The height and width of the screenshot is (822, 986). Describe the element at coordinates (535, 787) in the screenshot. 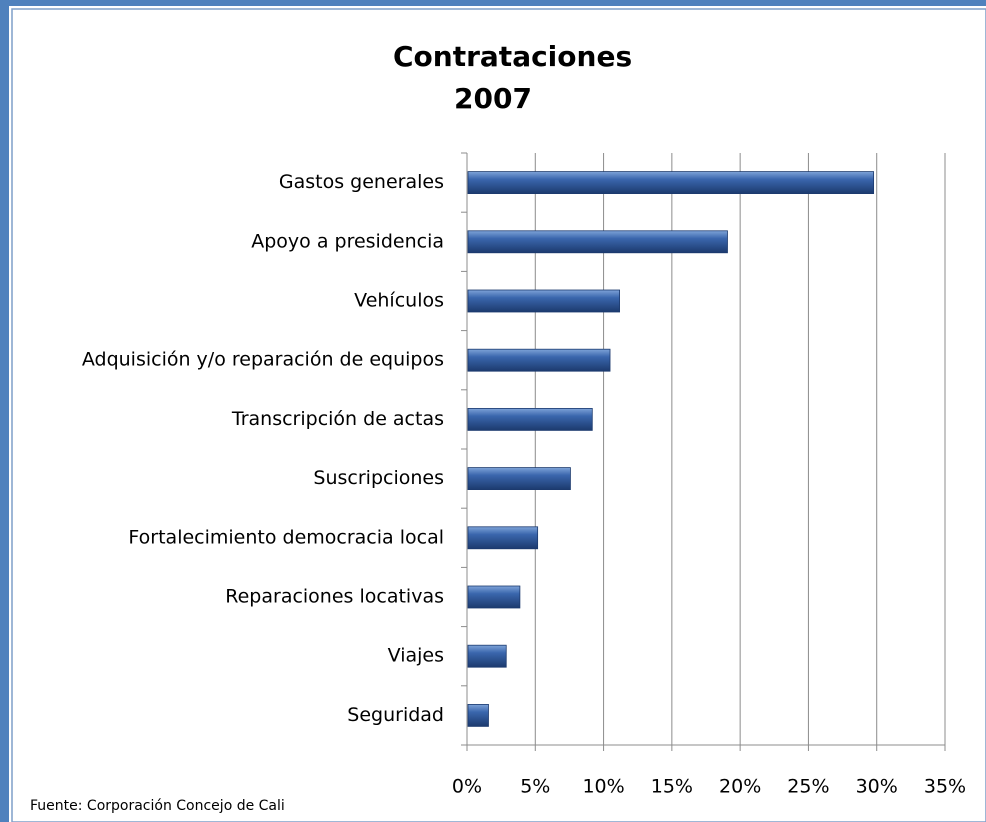

I see `x-tick-label: 5%` at that location.